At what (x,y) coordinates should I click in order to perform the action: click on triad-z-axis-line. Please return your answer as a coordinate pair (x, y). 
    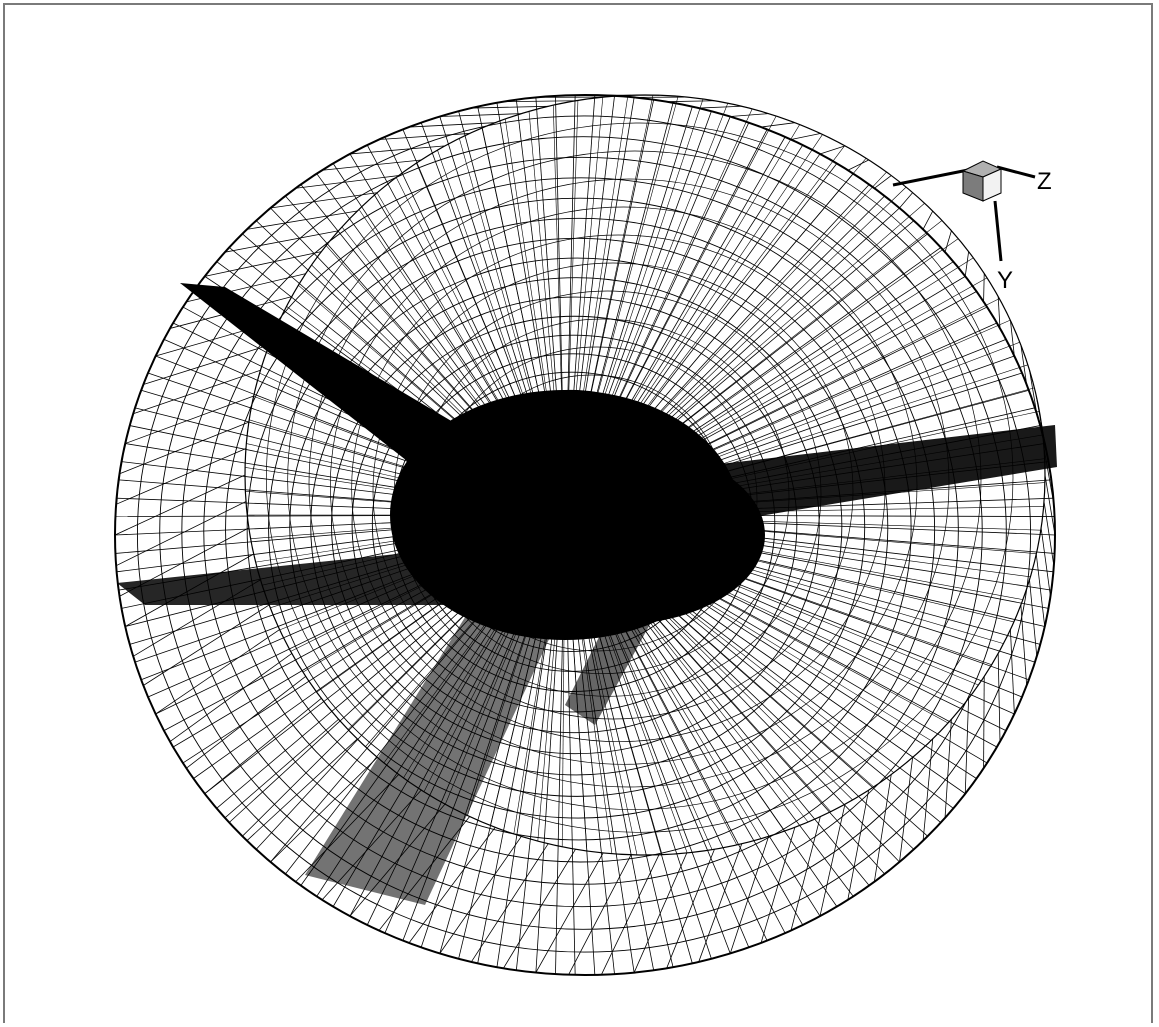
    Looking at the image, I should click on (1016, 172).